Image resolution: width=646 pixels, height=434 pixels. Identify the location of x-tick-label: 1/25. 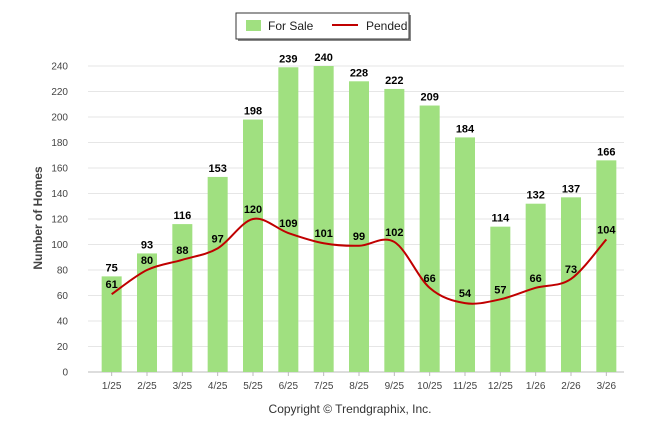
(112, 386).